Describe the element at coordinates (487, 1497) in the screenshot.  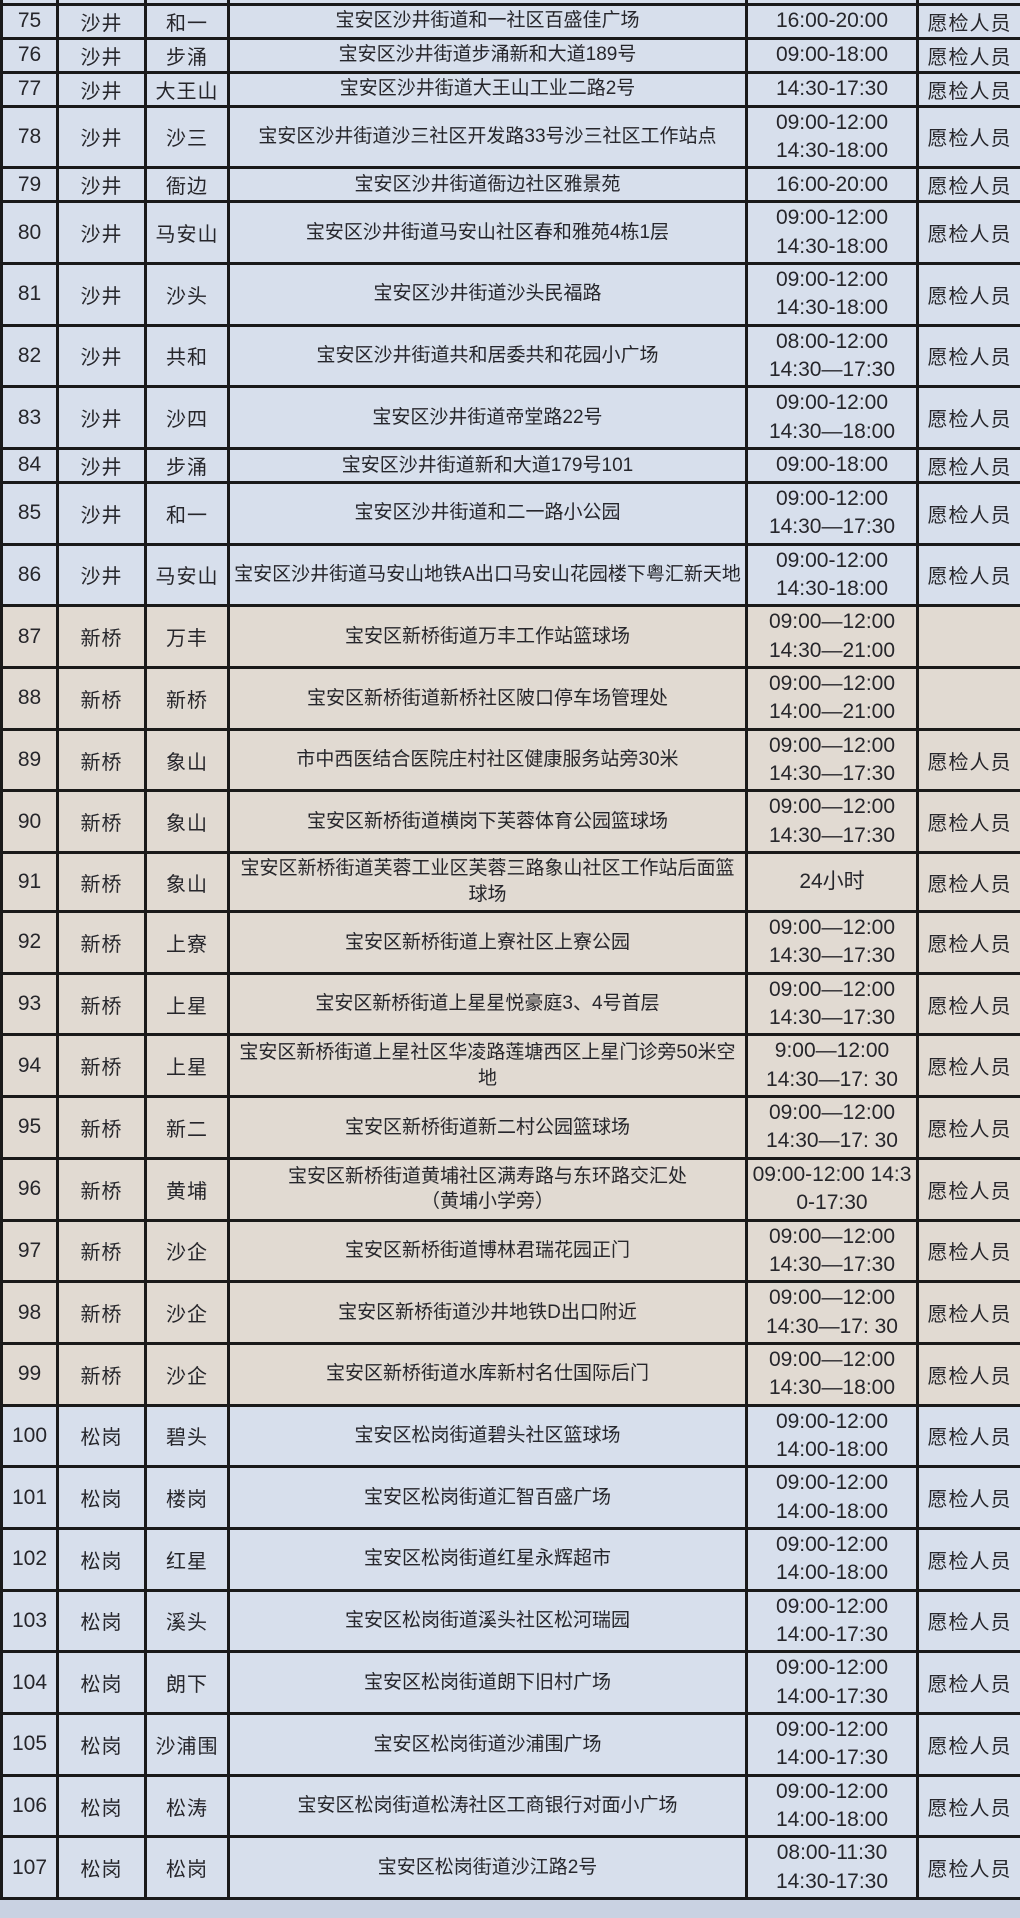
I see `cell-address: 宝安区松岗街道汇智百盛广场` at that location.